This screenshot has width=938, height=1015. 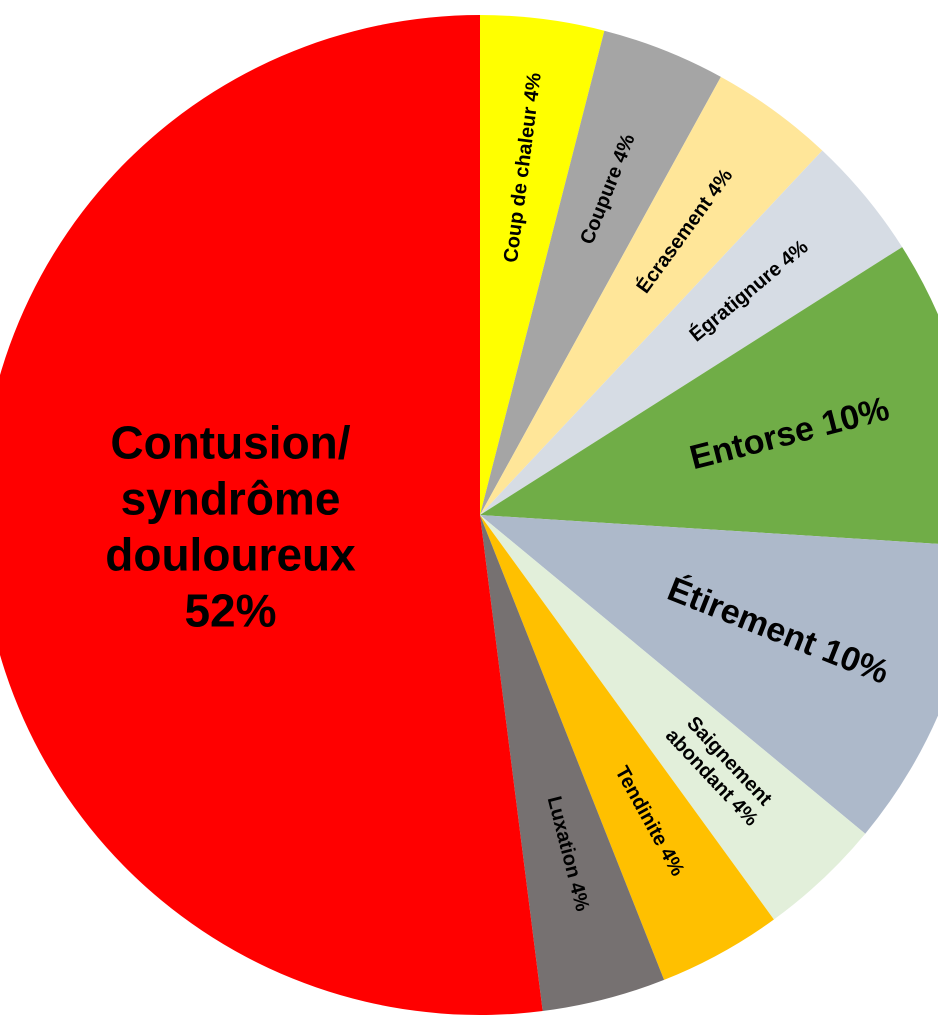 What do you see at coordinates (230, 527) in the screenshot?
I see `slice-label: Contusion/syndrôme douloureux 52%` at bounding box center [230, 527].